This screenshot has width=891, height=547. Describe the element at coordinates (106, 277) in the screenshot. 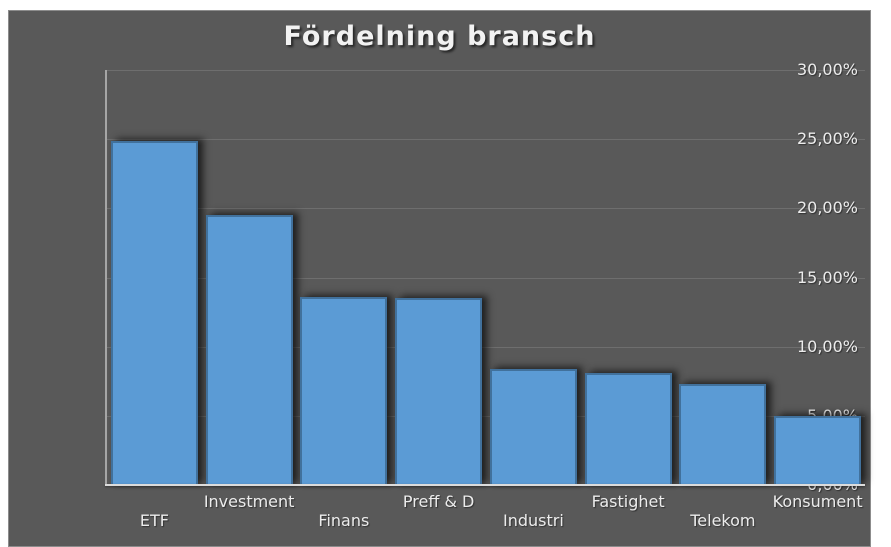

I see `y-axis-line` at that location.